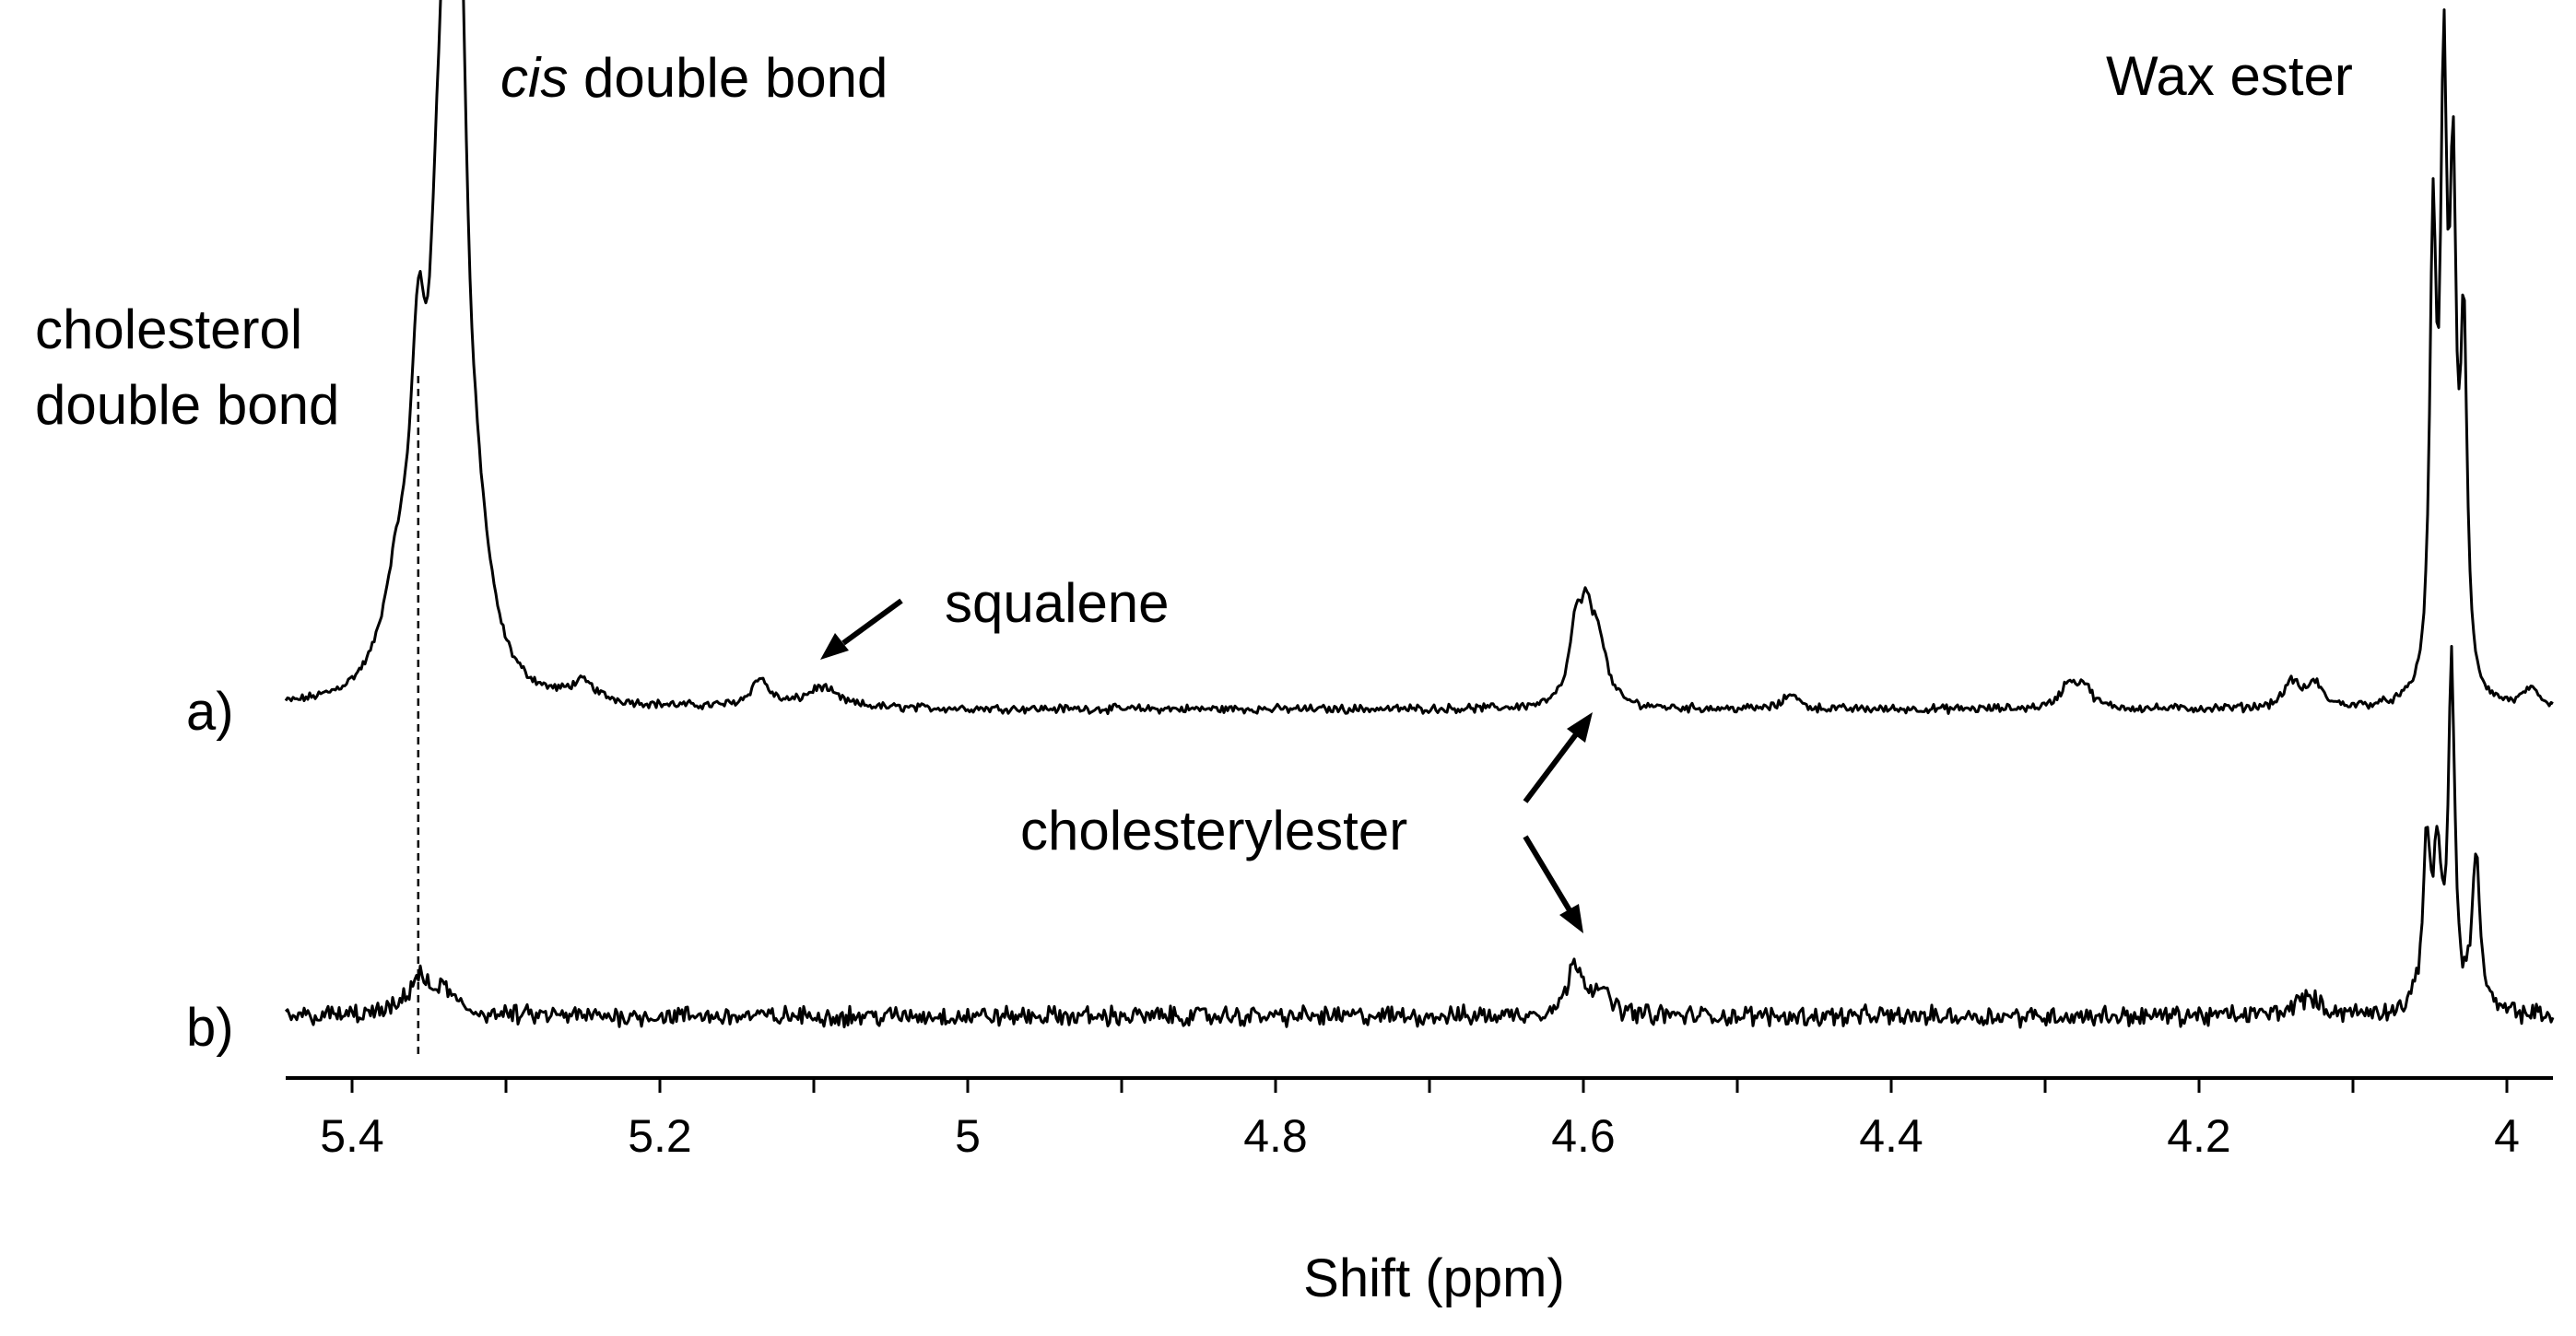 This screenshot has height=1336, width=2576. What do you see at coordinates (1419, 1119) in the screenshot?
I see `x-axis: 5.4 5.2 5 4.8 4.6 4.4 4.2 4` at bounding box center [1419, 1119].